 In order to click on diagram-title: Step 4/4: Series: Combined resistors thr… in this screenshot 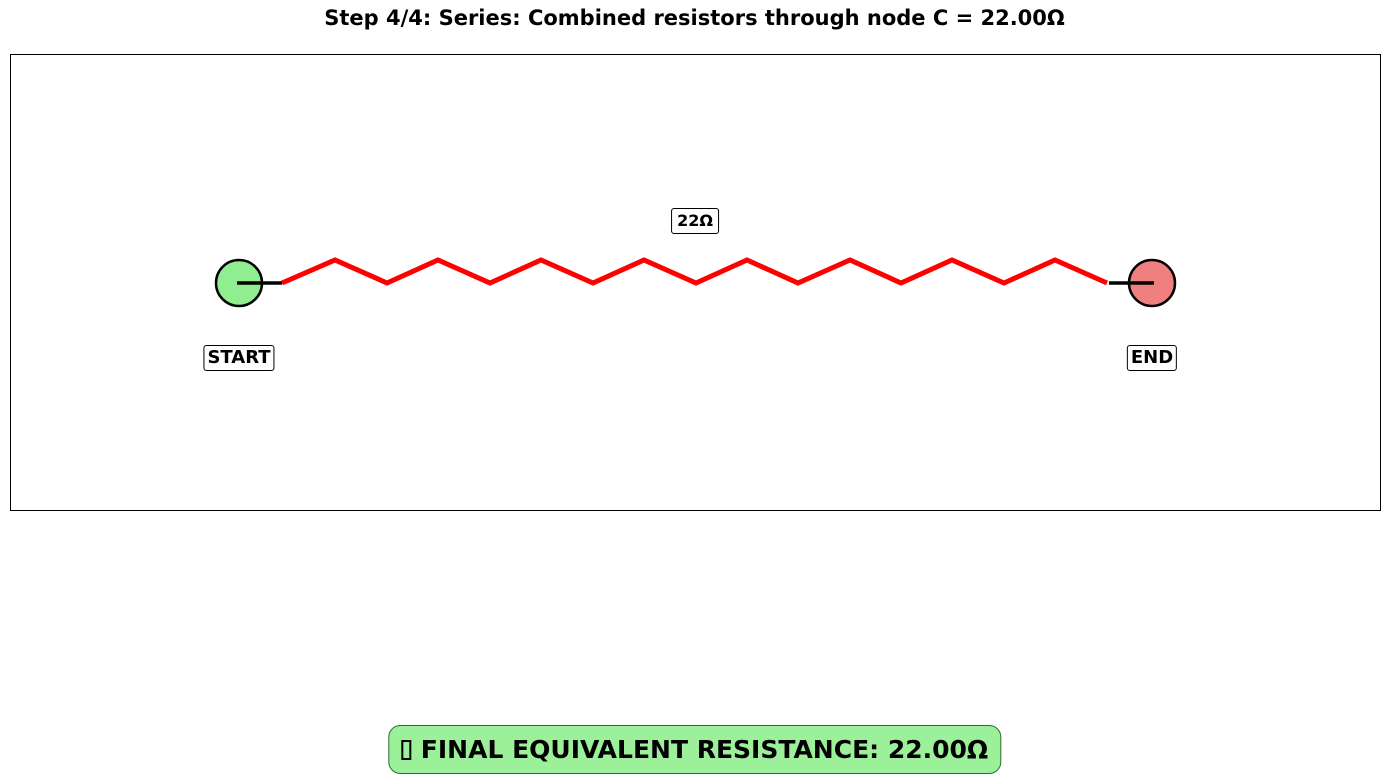, I will do `click(694, 18)`.